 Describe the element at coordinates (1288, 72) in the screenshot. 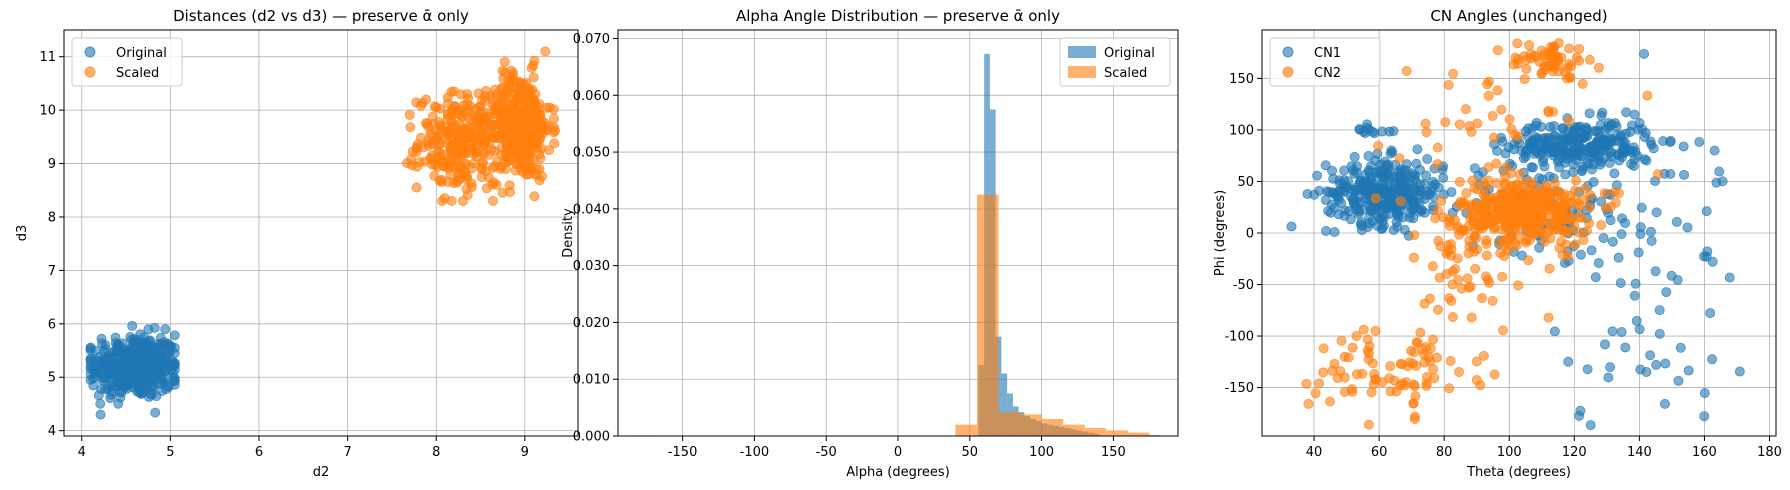

I see `legend-marker` at that location.